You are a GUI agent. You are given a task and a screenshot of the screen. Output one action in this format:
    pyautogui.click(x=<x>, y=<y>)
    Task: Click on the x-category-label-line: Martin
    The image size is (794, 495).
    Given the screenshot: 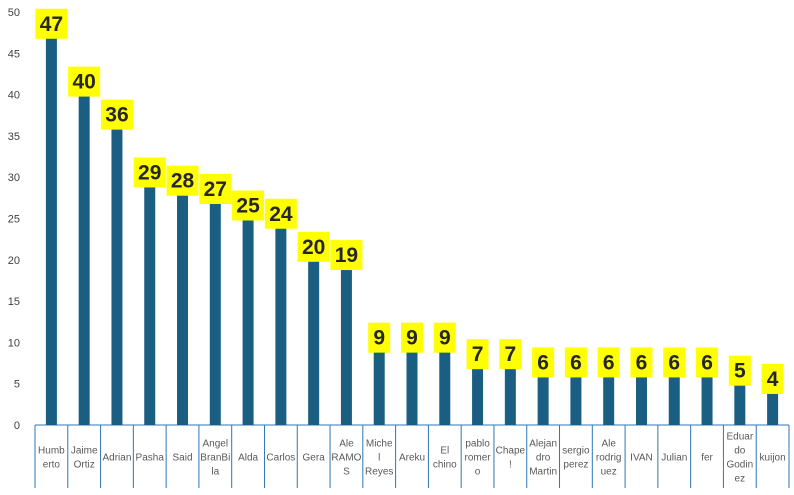 What is the action you would take?
    pyautogui.click(x=543, y=472)
    